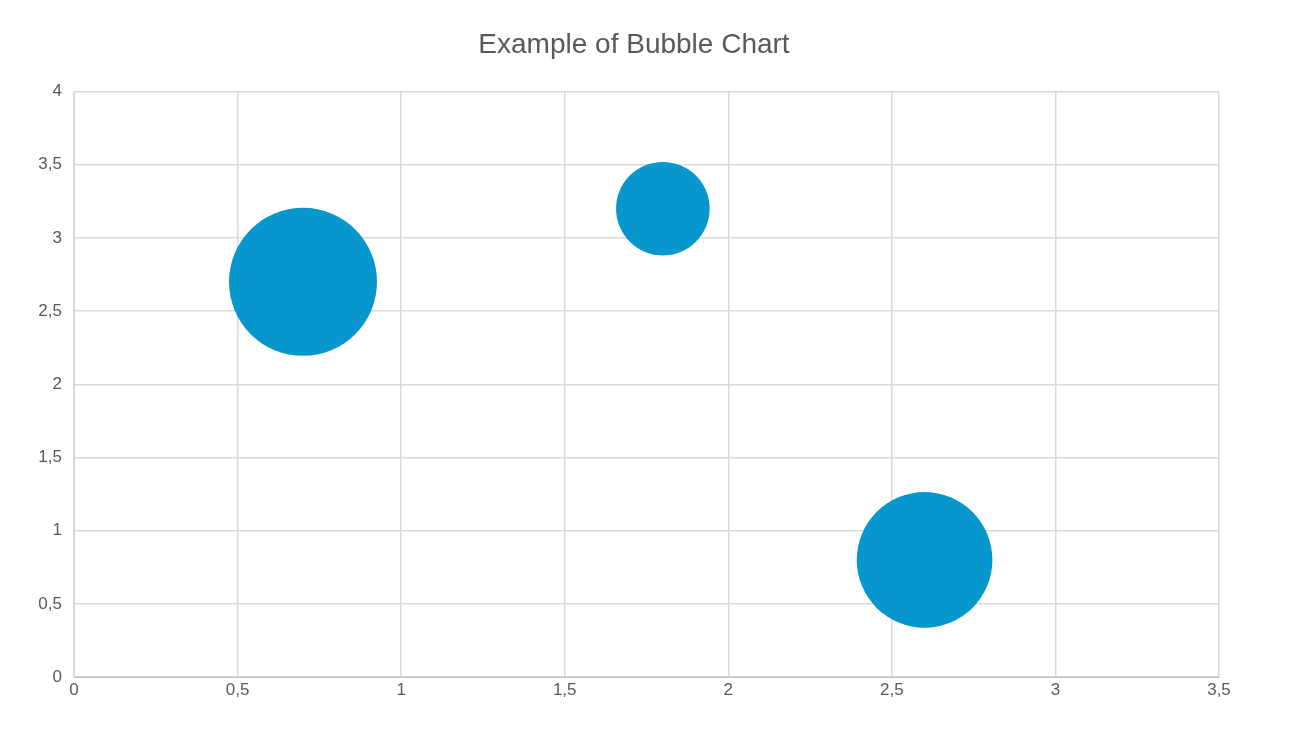 The image size is (1293, 751). What do you see at coordinates (57, 676) in the screenshot?
I see `y-tick-label: 0` at bounding box center [57, 676].